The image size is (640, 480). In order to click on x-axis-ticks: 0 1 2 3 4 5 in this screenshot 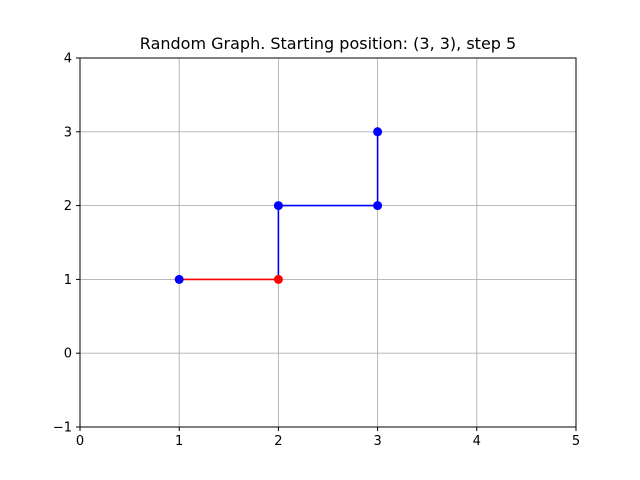, I will do `click(328, 438)`.